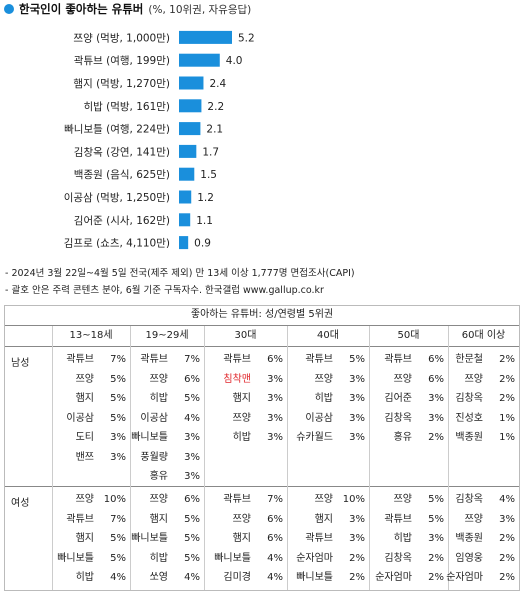  Describe the element at coordinates (167, 500) in the screenshot. I see `table-cell: 쯔양 6%` at that location.